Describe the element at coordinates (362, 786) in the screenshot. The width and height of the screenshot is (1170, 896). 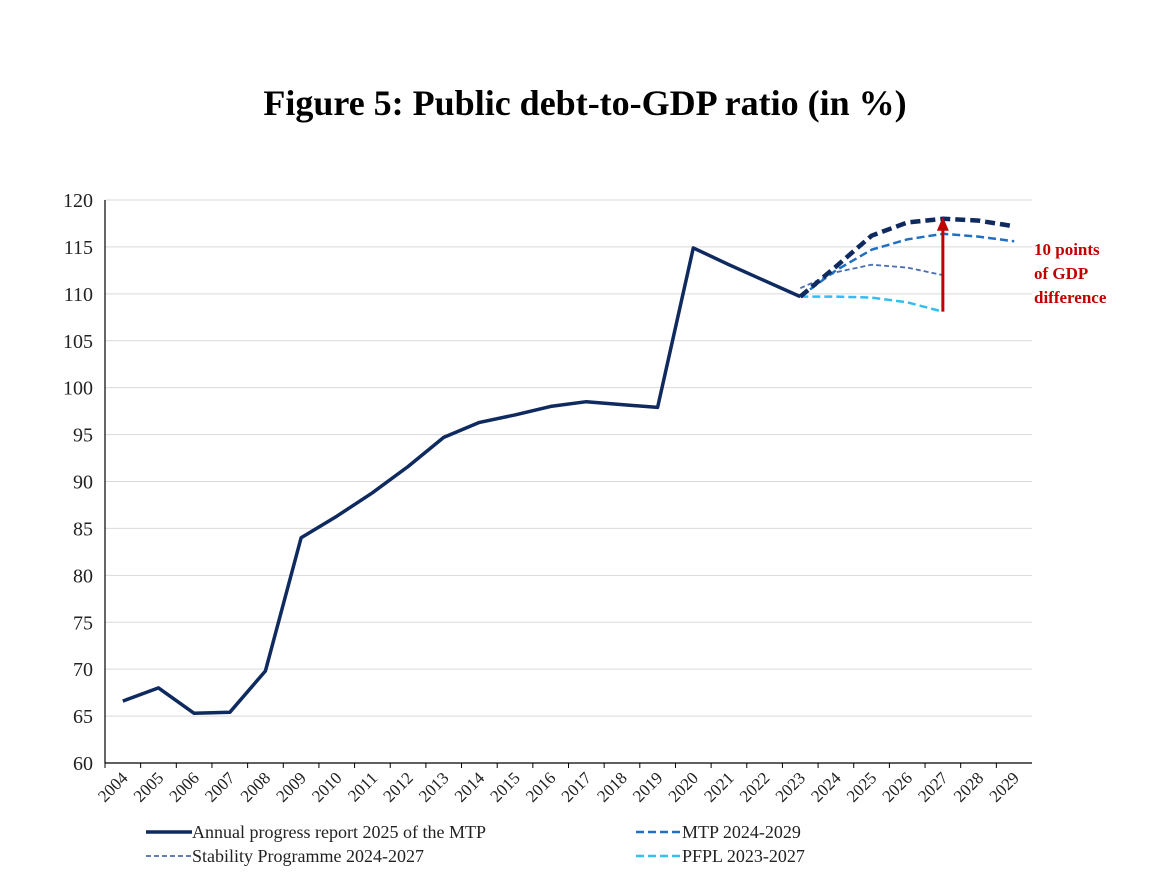
I see `x-tick-label: 2011` at that location.